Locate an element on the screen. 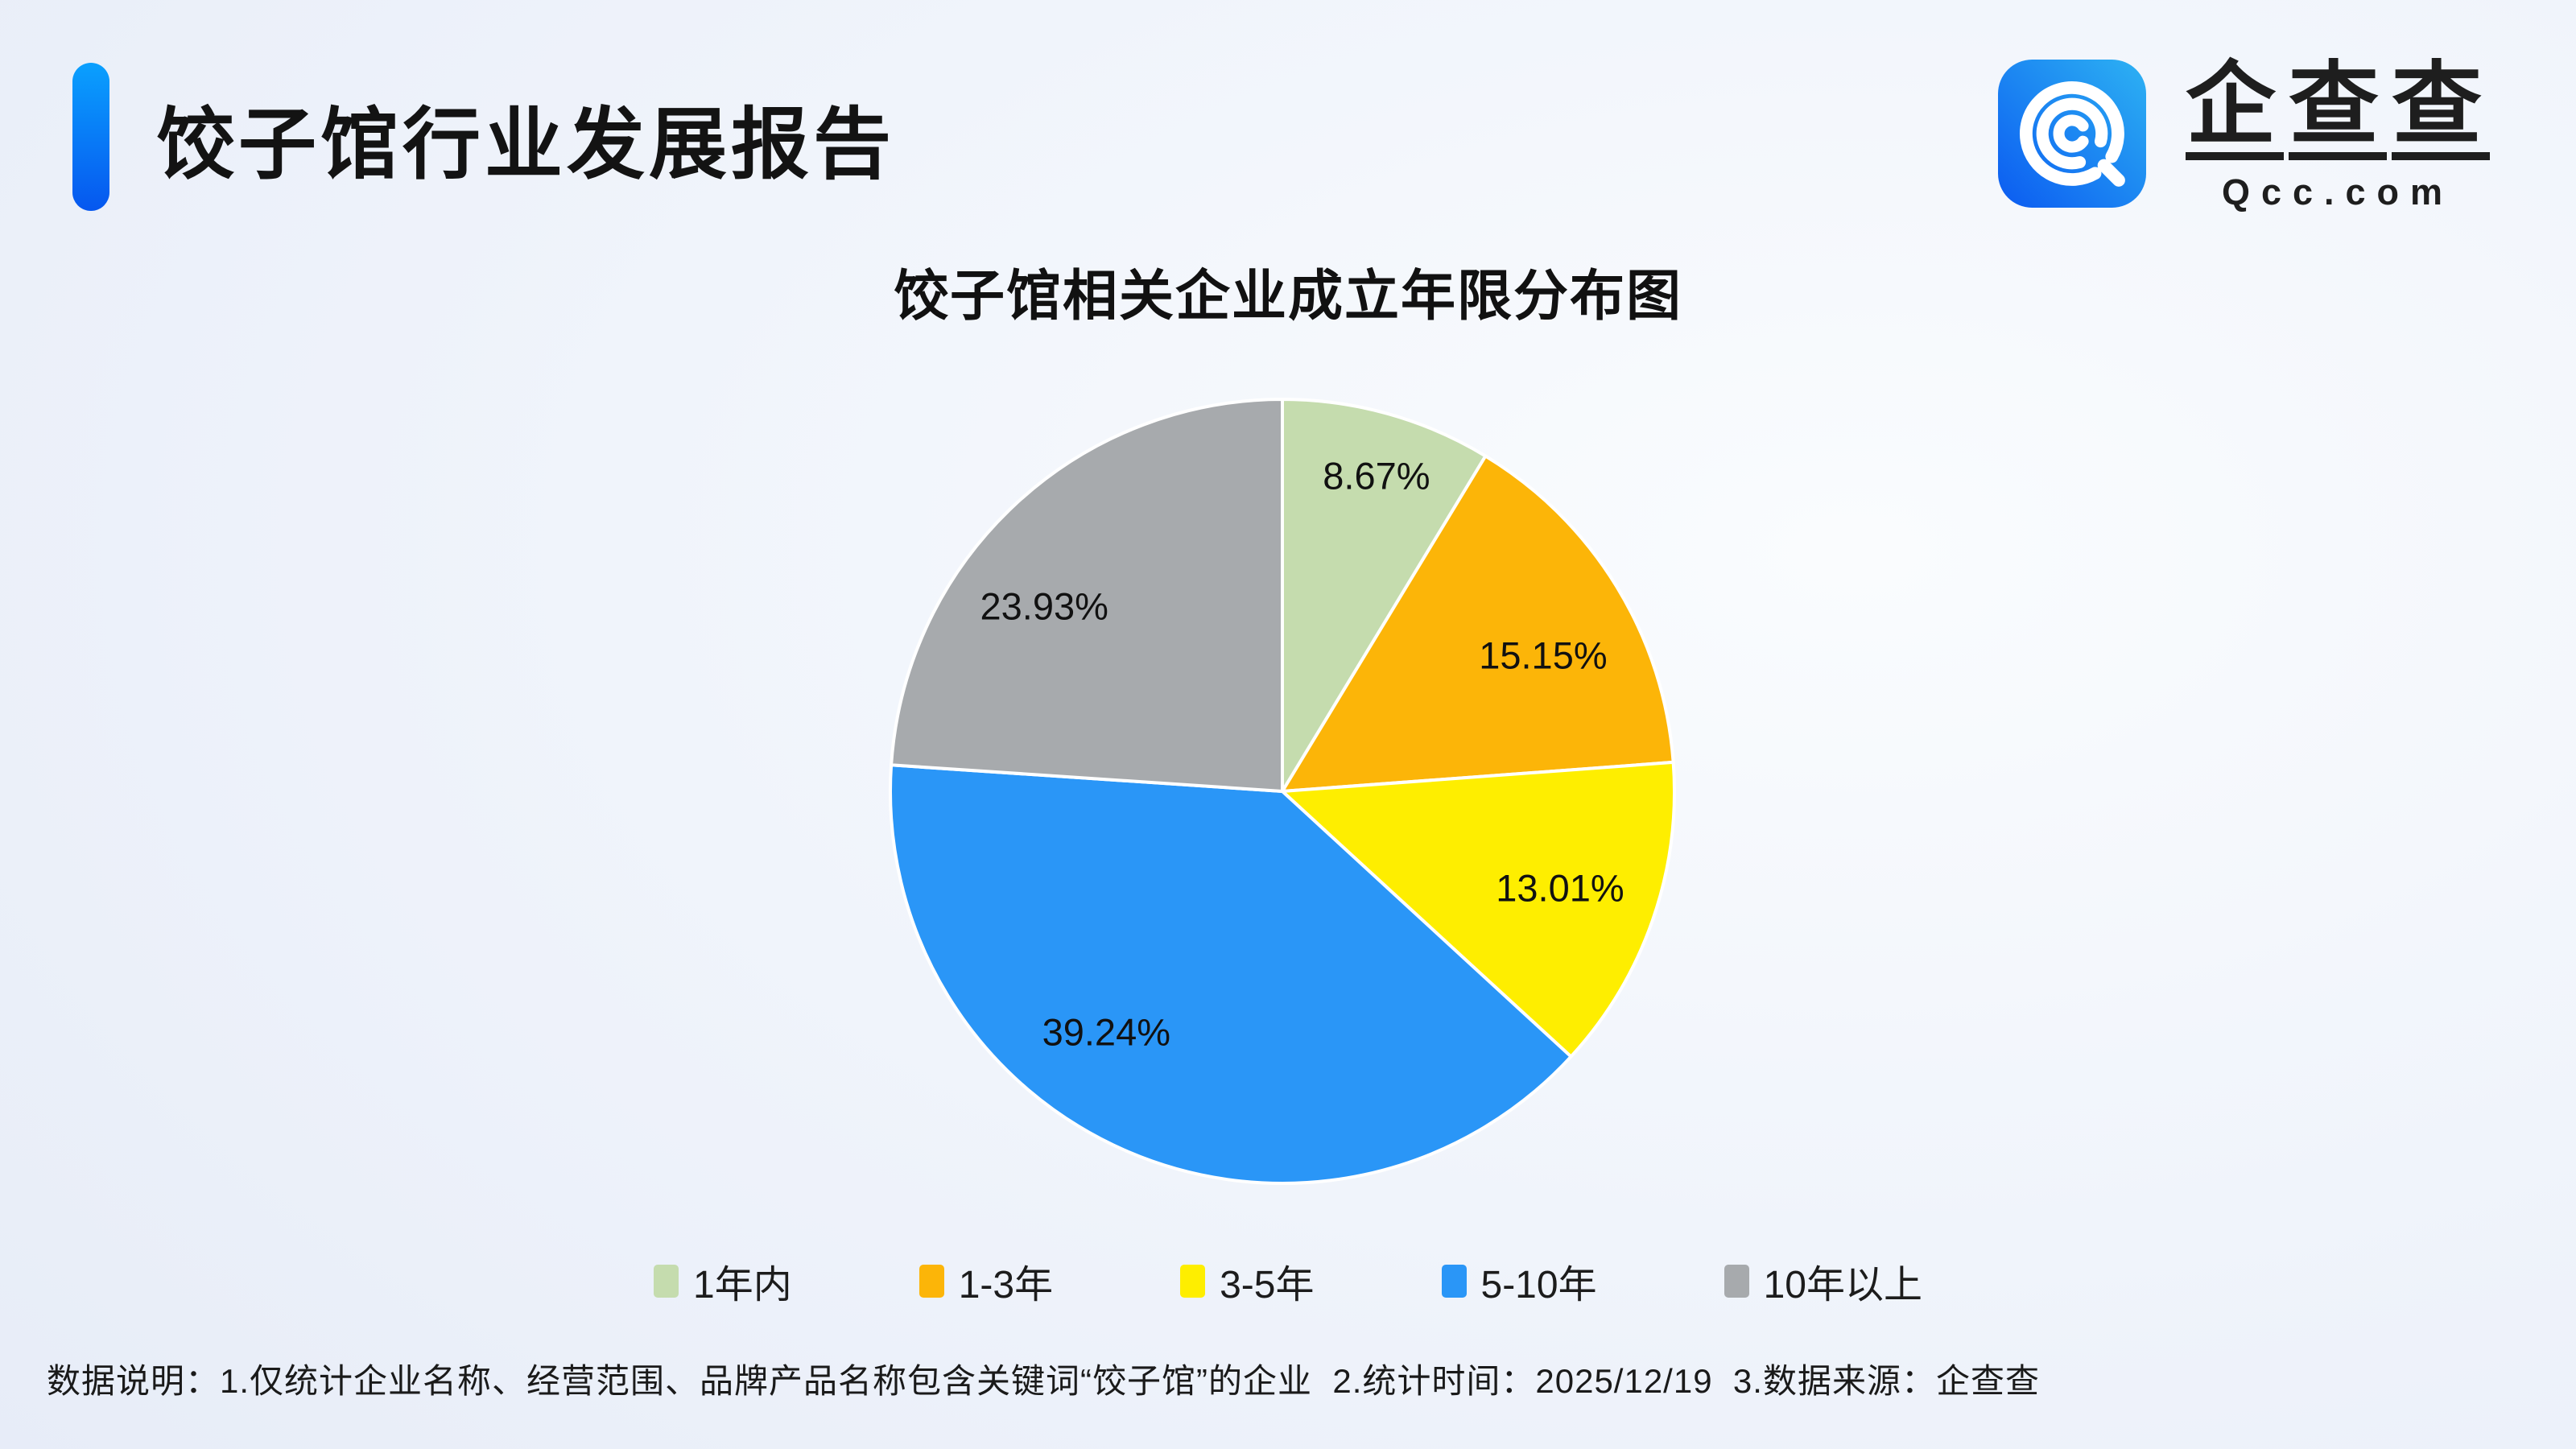 Image resolution: width=2576 pixels, height=1449 pixels. chart-title: 饺子馆相关企业成立年限分布图 is located at coordinates (1287, 296).